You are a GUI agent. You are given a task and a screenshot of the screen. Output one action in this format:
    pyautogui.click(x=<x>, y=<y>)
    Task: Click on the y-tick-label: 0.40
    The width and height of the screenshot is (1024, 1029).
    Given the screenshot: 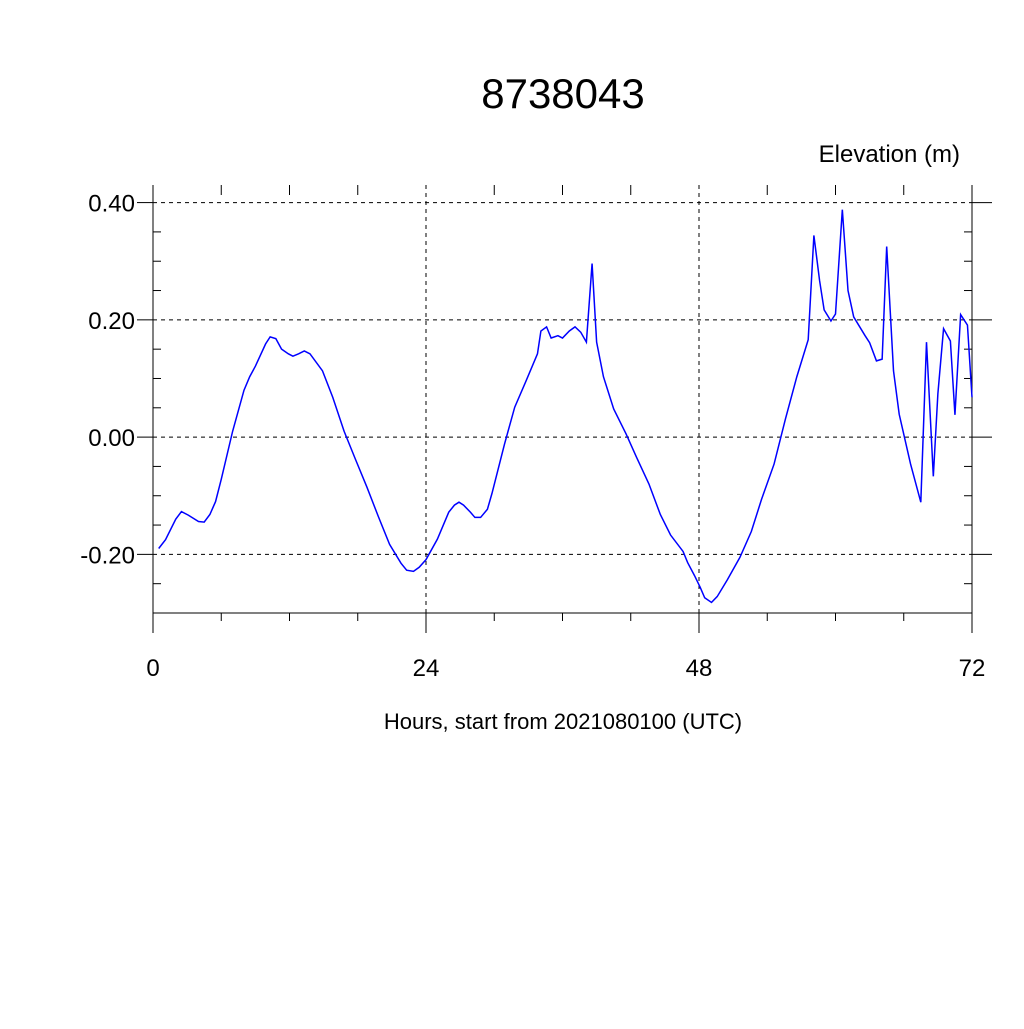 What is the action you would take?
    pyautogui.click(x=111, y=204)
    